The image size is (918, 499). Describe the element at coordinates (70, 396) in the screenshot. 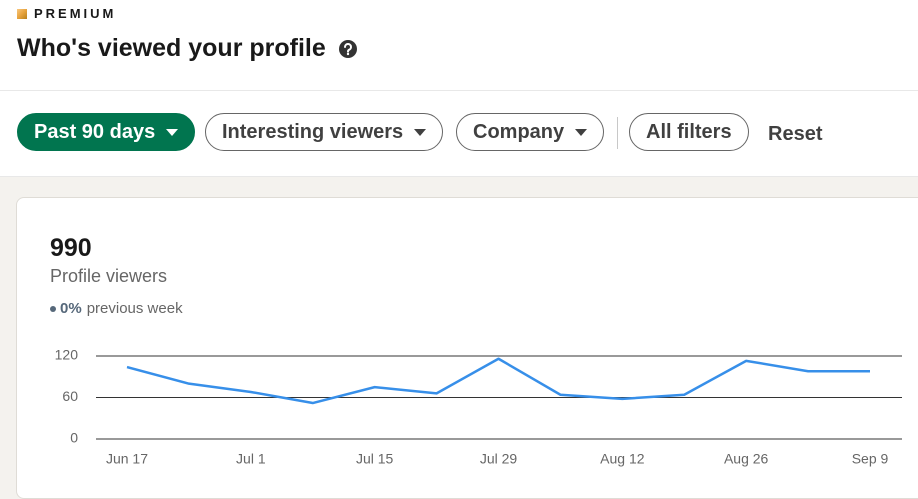

I see `y-tick-label: 60` at that location.